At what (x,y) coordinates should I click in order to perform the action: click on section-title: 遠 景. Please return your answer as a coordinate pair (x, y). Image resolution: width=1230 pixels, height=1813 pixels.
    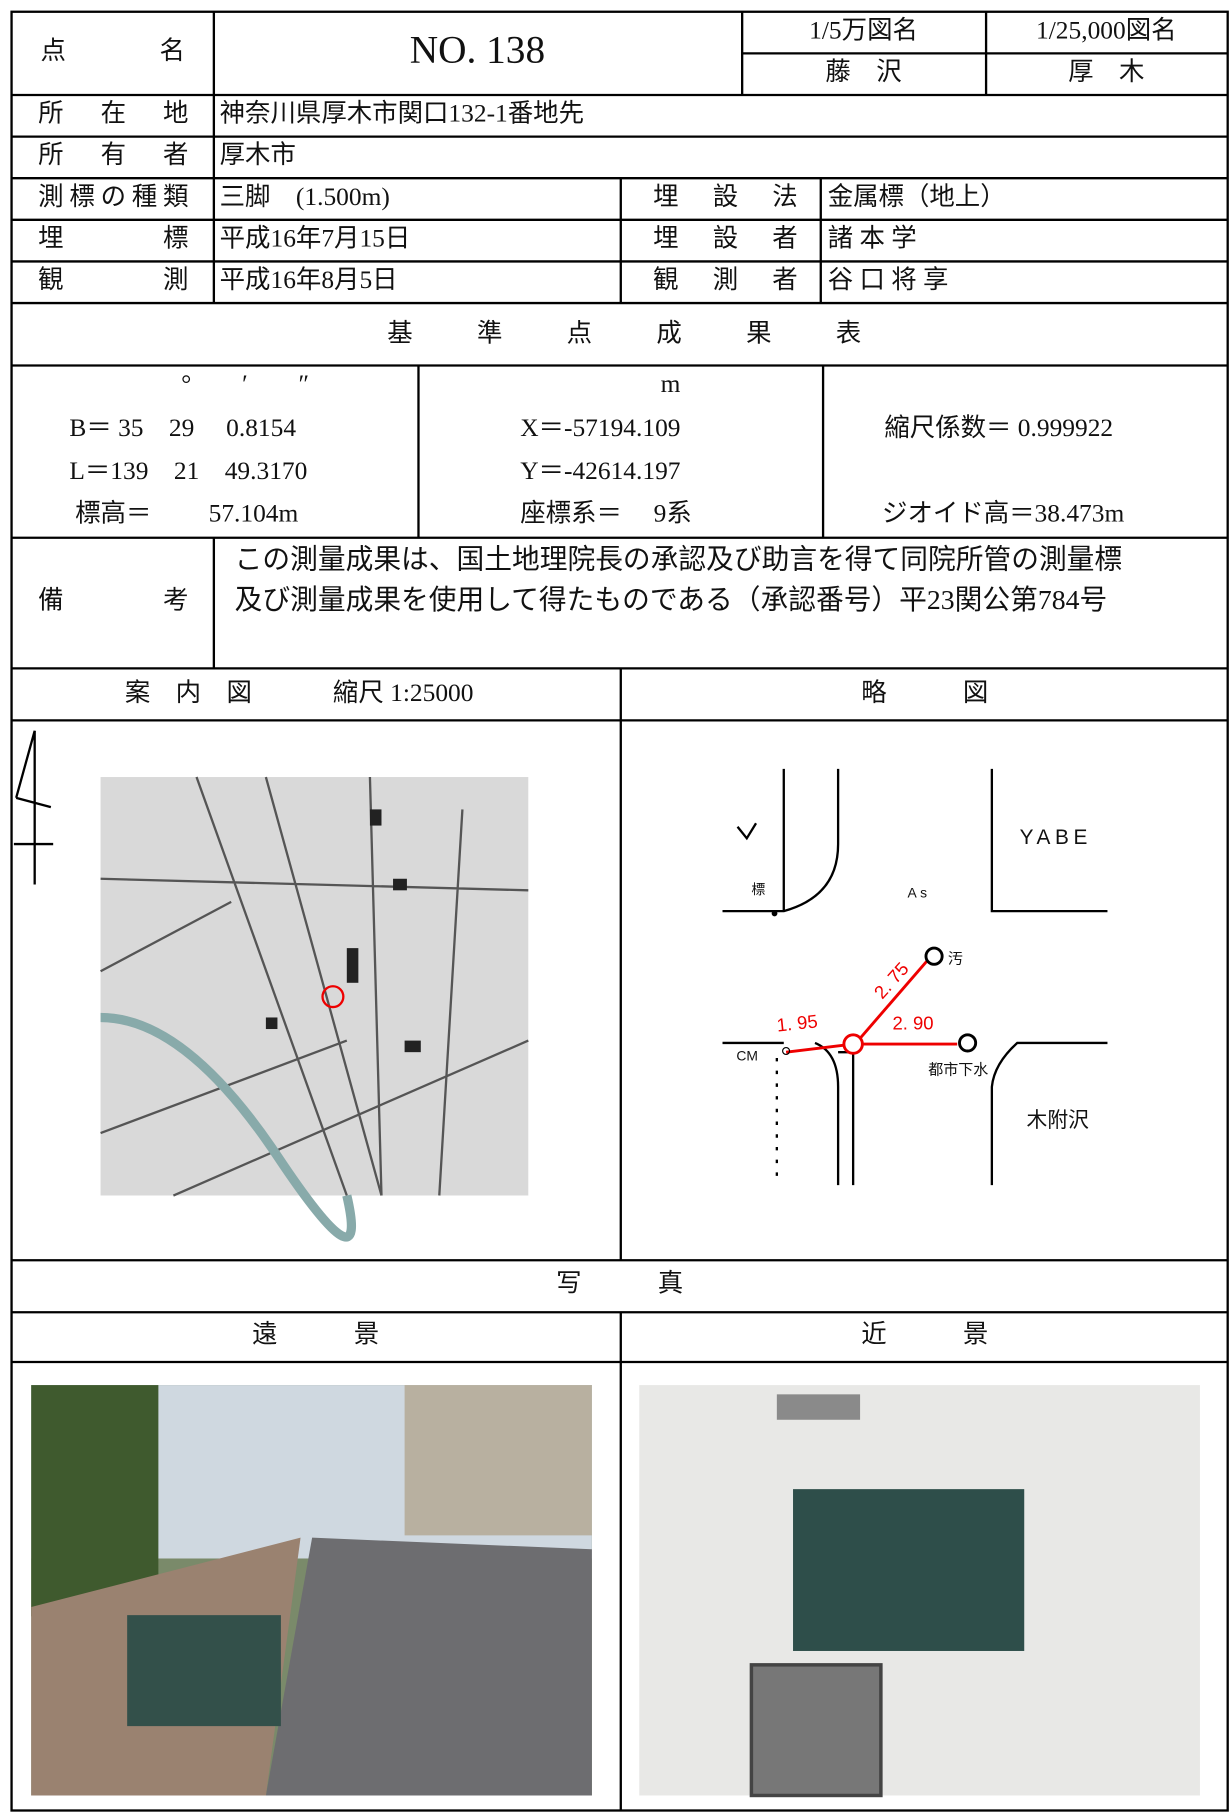
    Looking at the image, I should click on (315, 1333).